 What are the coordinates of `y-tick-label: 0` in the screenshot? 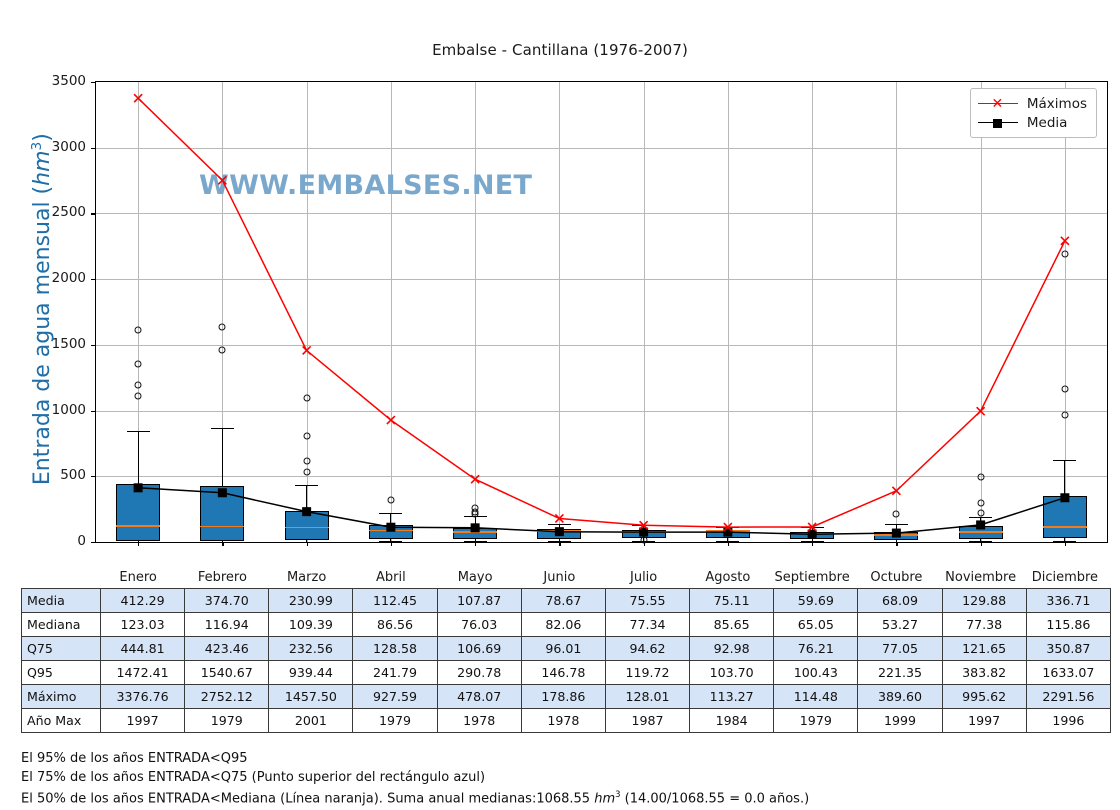 It's located at (81, 541).